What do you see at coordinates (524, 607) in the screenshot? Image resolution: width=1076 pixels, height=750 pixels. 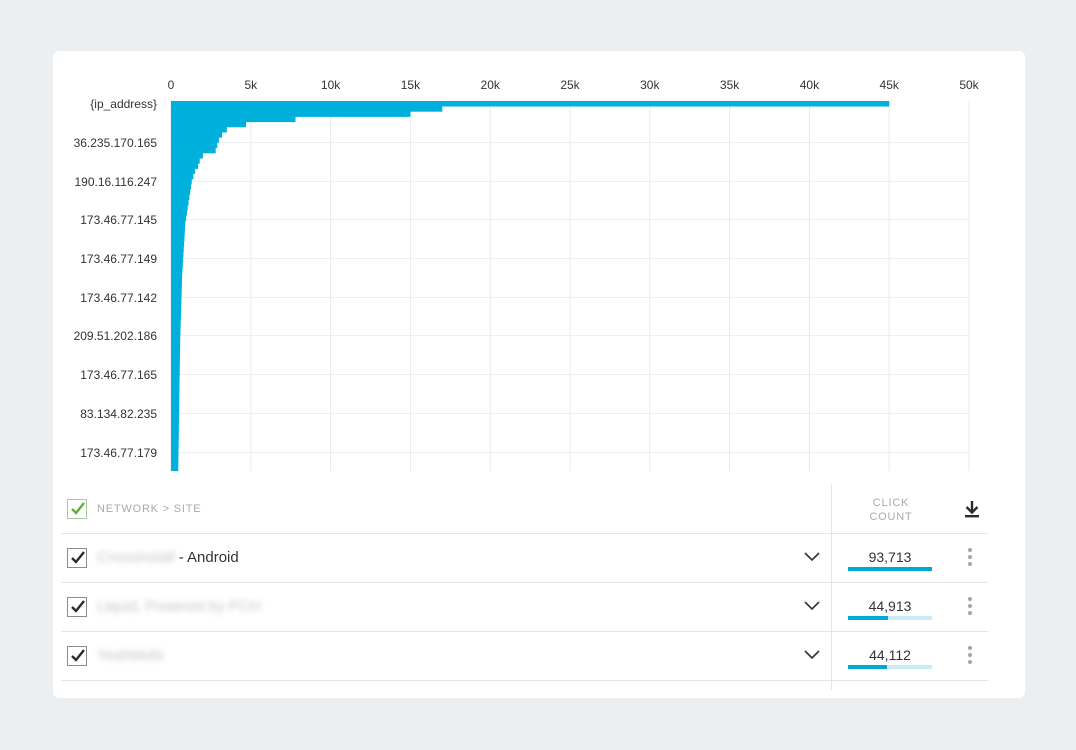 I see `table-row: Liquid, Powered by PCH 44,913` at bounding box center [524, 607].